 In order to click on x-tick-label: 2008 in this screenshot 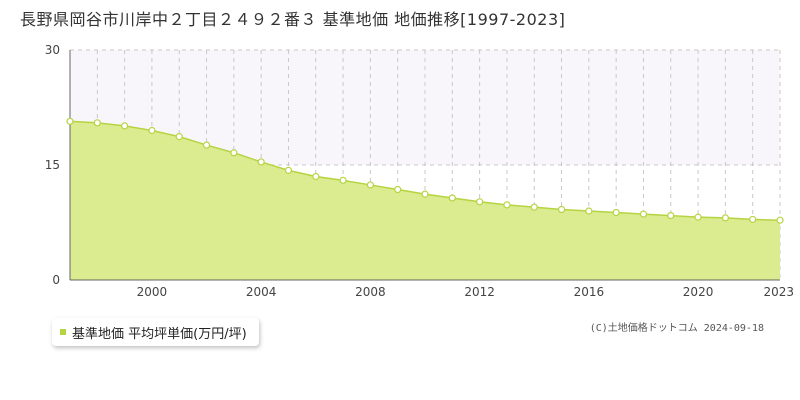, I will do `click(370, 292)`.